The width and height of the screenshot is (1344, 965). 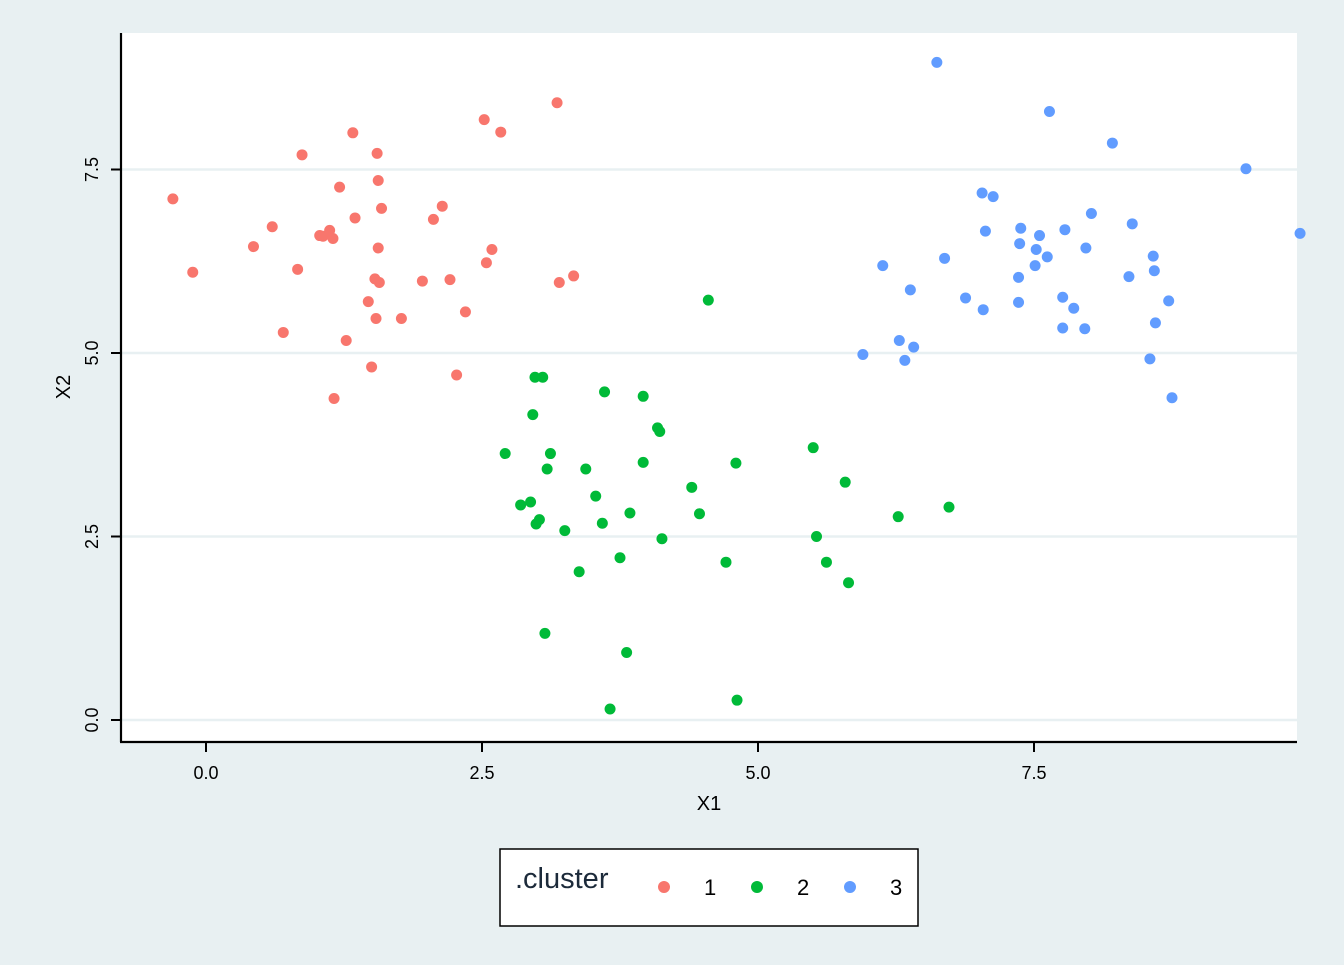 I want to click on x-axis-ticks: 0.0 2.5 5.0 7.5, so click(x=620, y=762).